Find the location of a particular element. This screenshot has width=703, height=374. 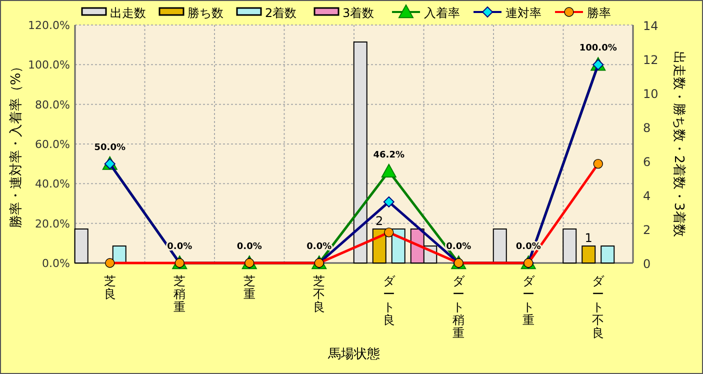

x-tick-label: 芝良 is located at coordinates (110, 287).